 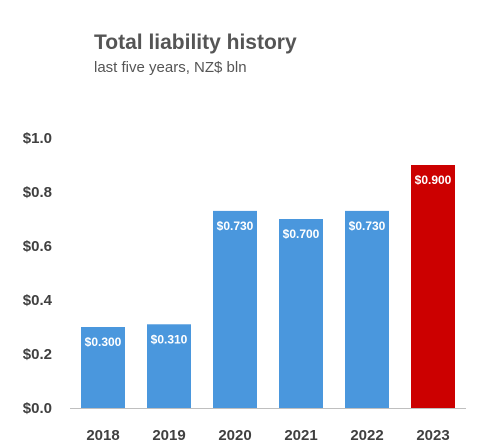 I want to click on data-label-2023: $0.900, so click(x=433, y=180).